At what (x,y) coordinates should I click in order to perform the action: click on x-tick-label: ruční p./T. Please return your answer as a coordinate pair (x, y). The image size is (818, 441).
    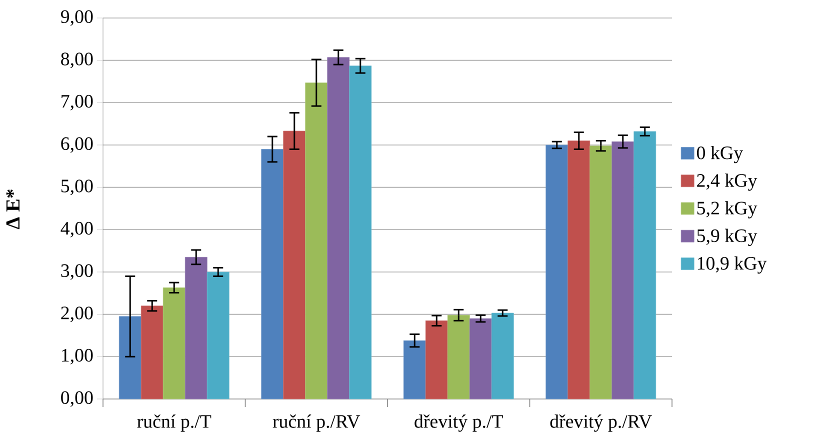
    Looking at the image, I should click on (174, 423).